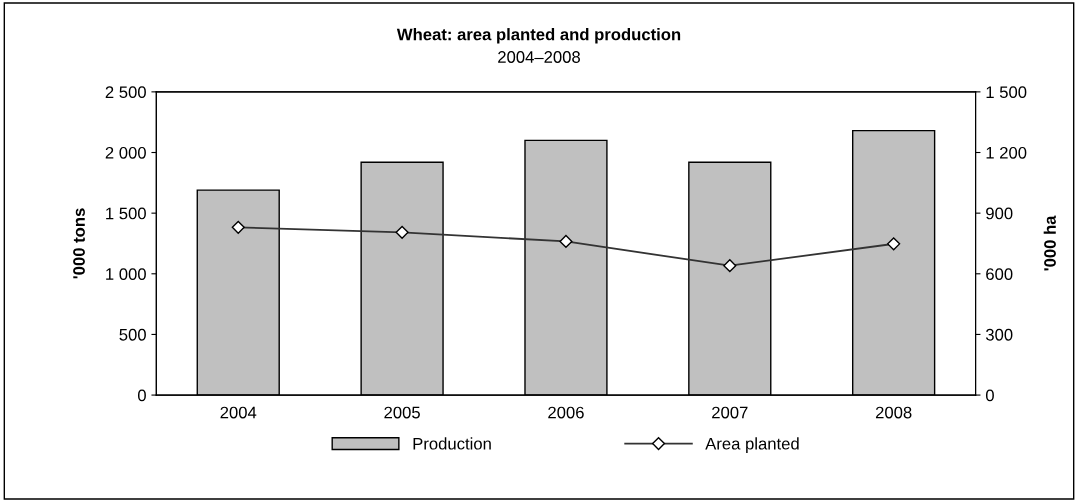  Describe the element at coordinates (1006, 152) in the screenshot. I see `y2-tick-label: 1 200` at that location.